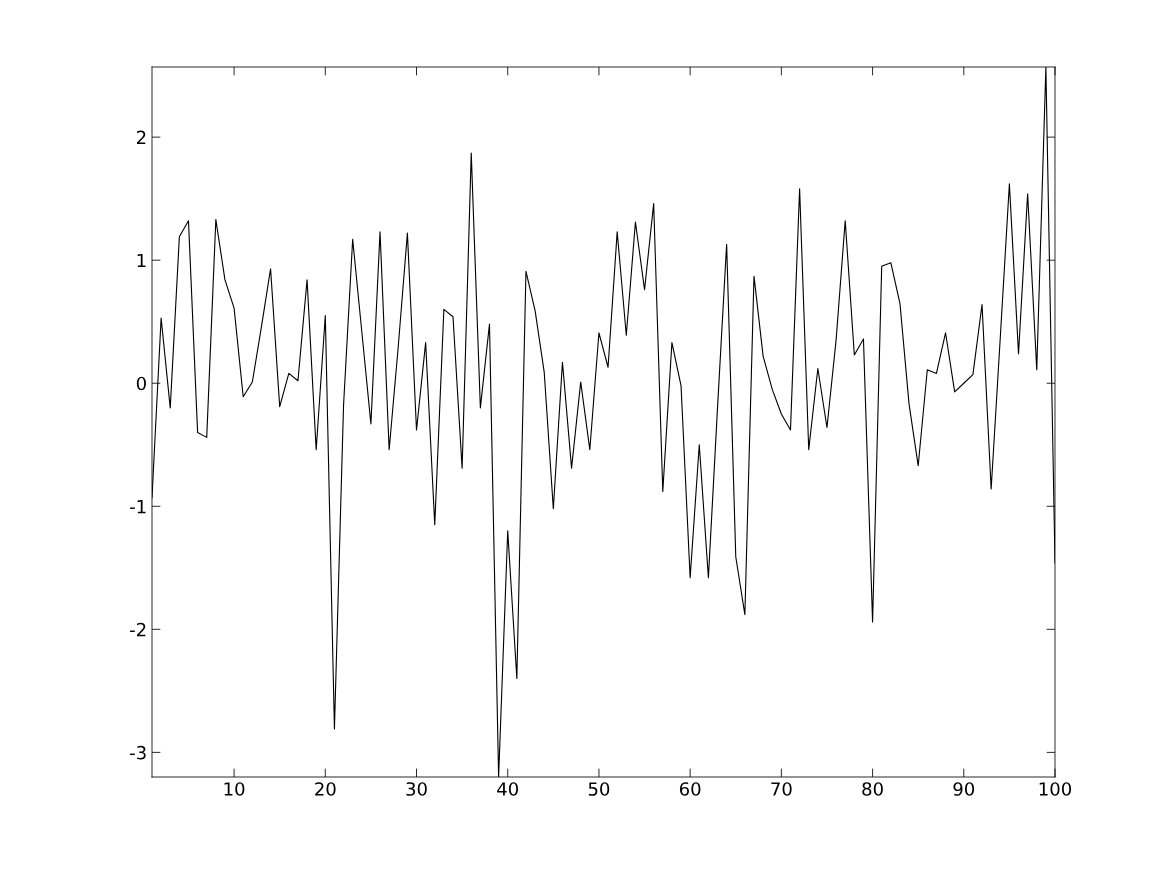 Image resolution: width=1167 pixels, height=875 pixels. I want to click on x-tick-label: 60, so click(690, 789).